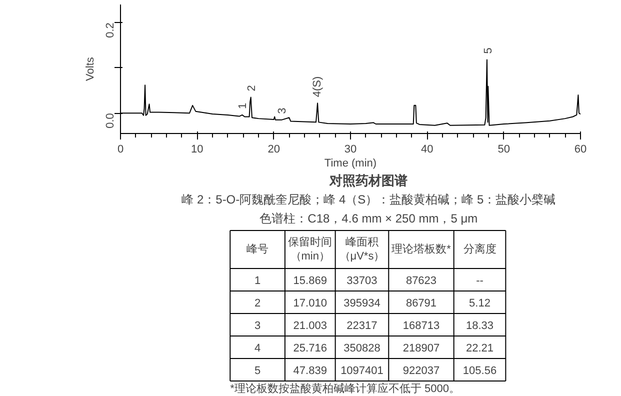 The width and height of the screenshot is (621, 396). What do you see at coordinates (197, 150) in the screenshot?
I see `x-tick-label: 10` at bounding box center [197, 150].